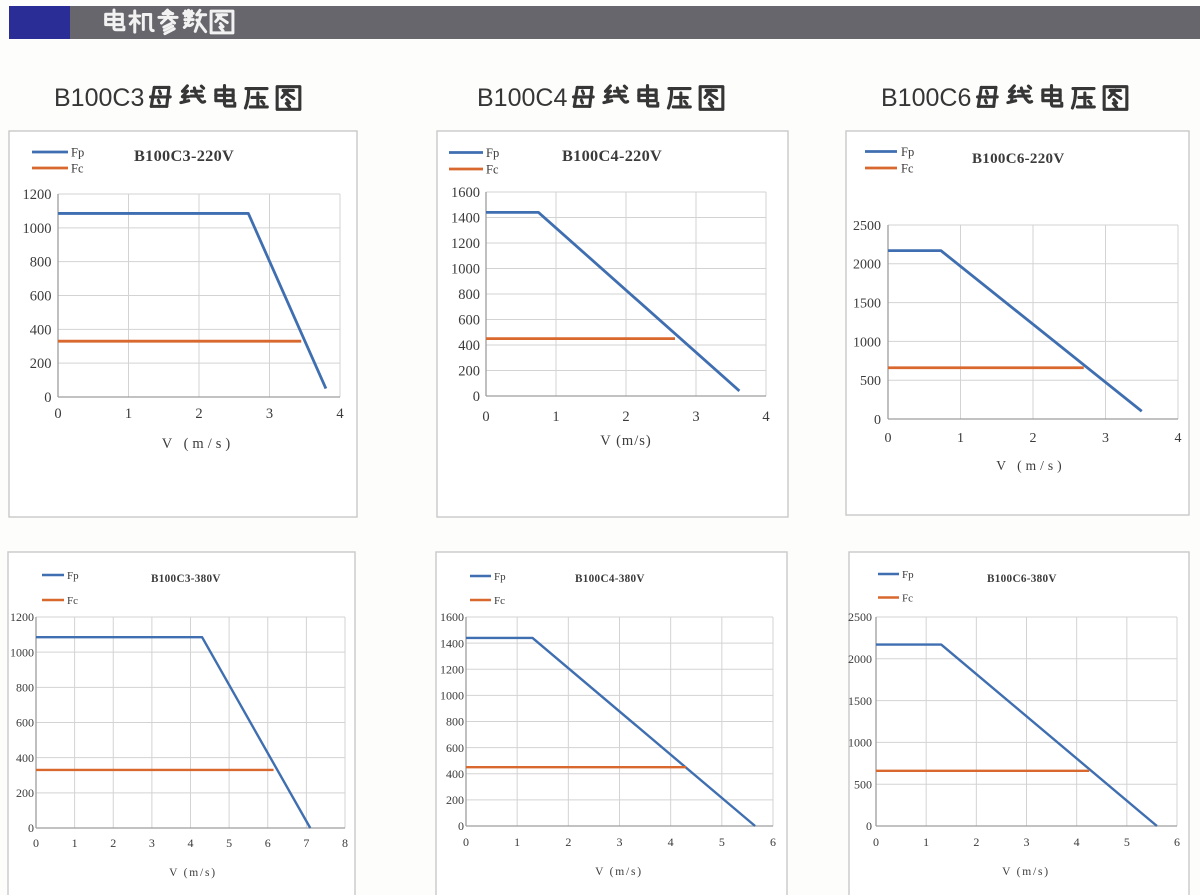 This screenshot has width=1200, height=895. What do you see at coordinates (306, 843) in the screenshot?
I see `svg-text: 7` at bounding box center [306, 843].